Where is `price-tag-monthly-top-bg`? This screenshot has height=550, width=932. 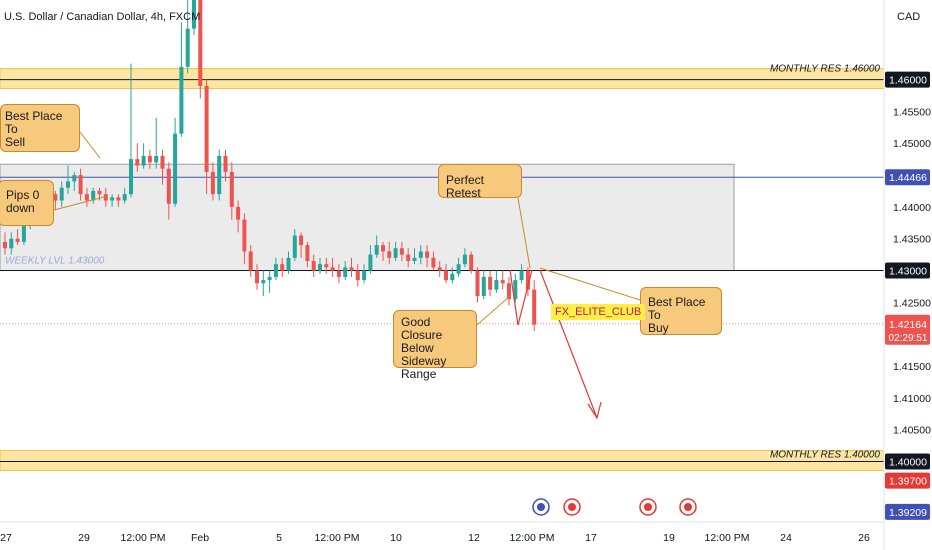
price-tag-monthly-top-bg is located at coordinates (907, 79).